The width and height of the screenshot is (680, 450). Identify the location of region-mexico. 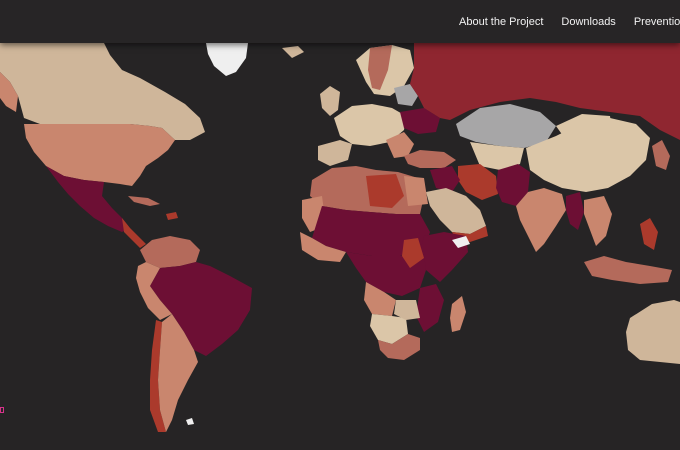
(88, 199).